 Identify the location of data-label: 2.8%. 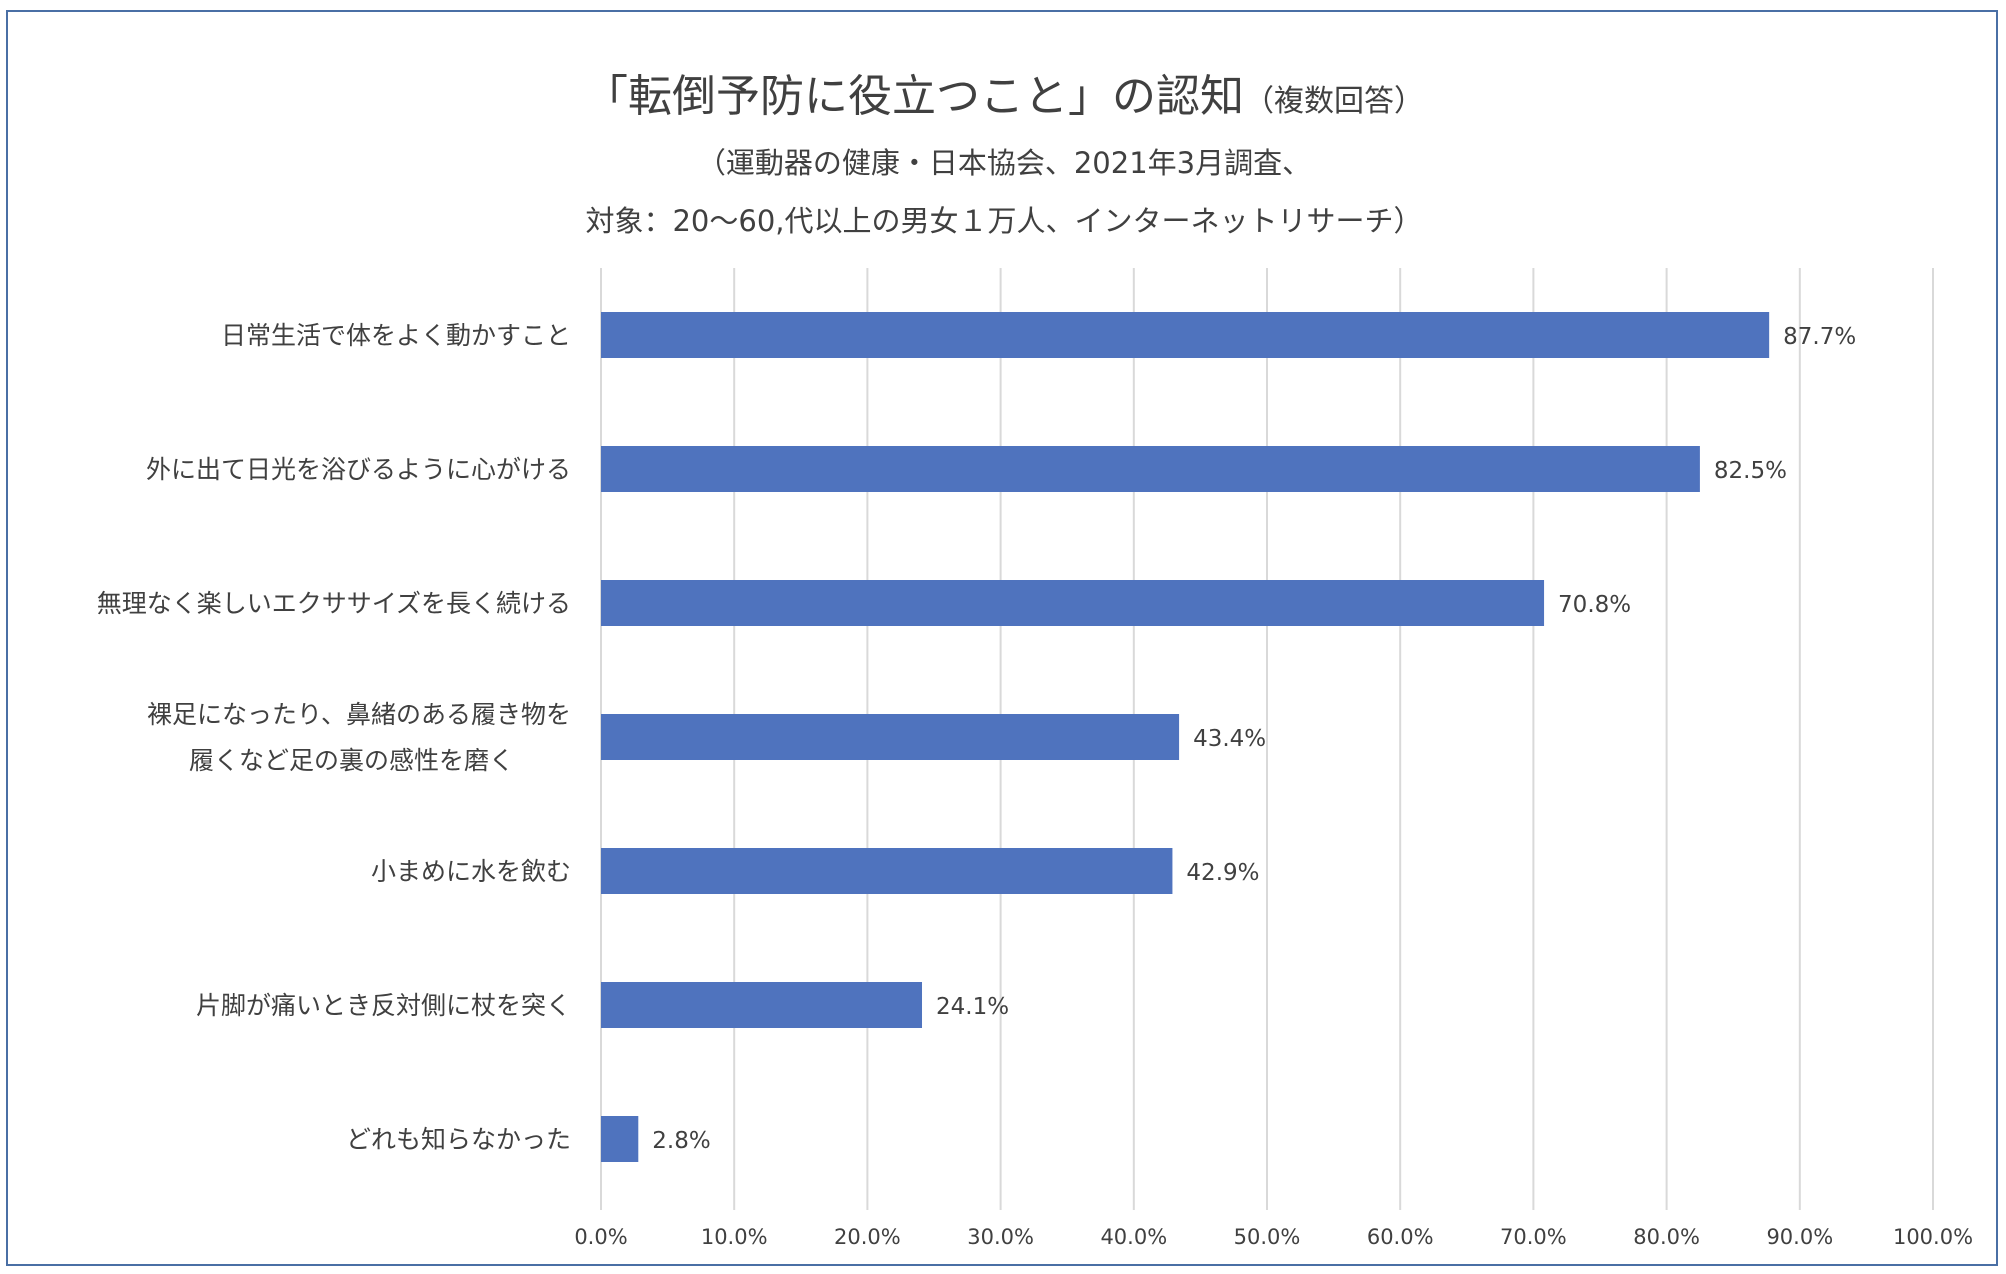
(681, 1141).